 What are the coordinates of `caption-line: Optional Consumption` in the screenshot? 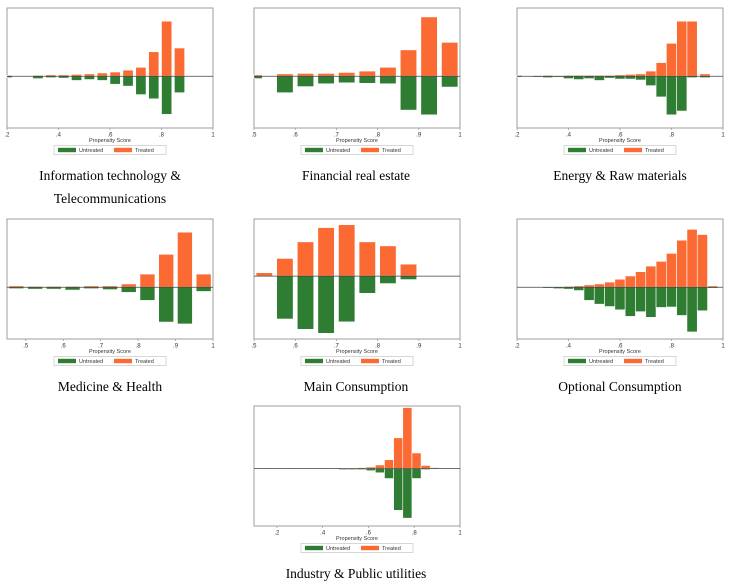 It's located at (616, 386).